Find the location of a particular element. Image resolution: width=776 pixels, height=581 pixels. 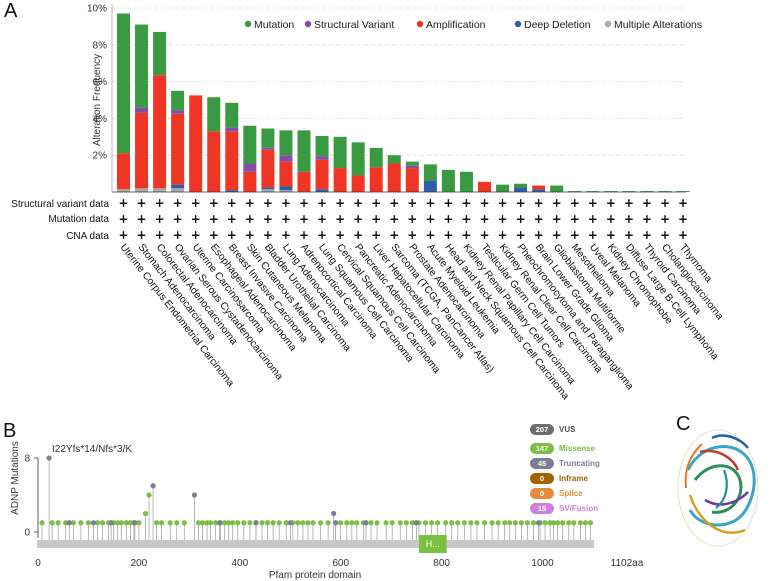

pfam-domain is located at coordinates (432, 544).